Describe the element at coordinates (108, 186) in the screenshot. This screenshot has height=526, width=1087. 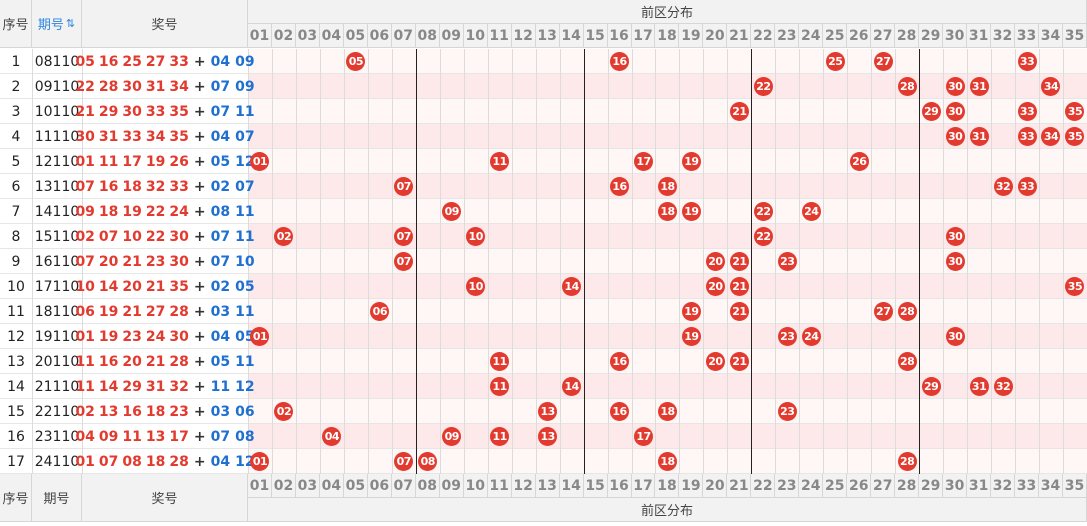
I see `front-number: 16` at that location.